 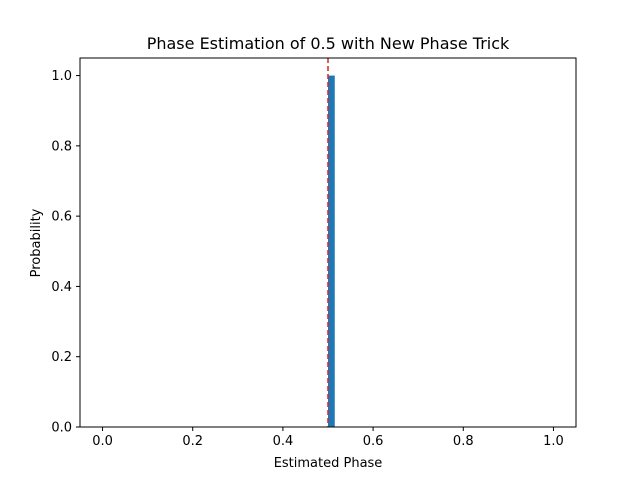 What do you see at coordinates (61, 287) in the screenshot?
I see `y-tick-label: 0.4` at bounding box center [61, 287].